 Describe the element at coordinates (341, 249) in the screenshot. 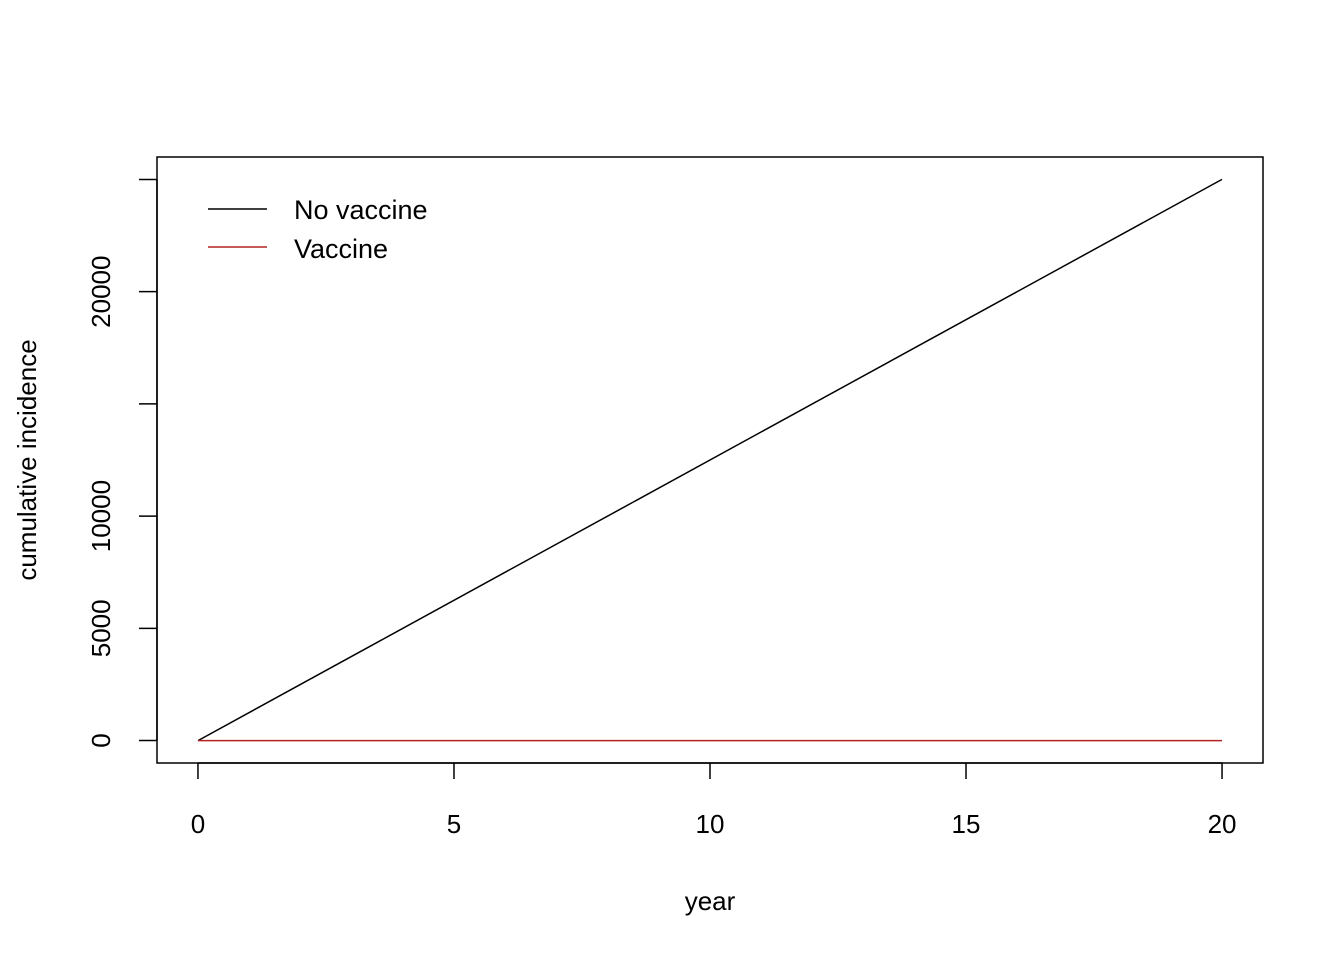

I see `legend-label-vaccine: Vaccine` at that location.